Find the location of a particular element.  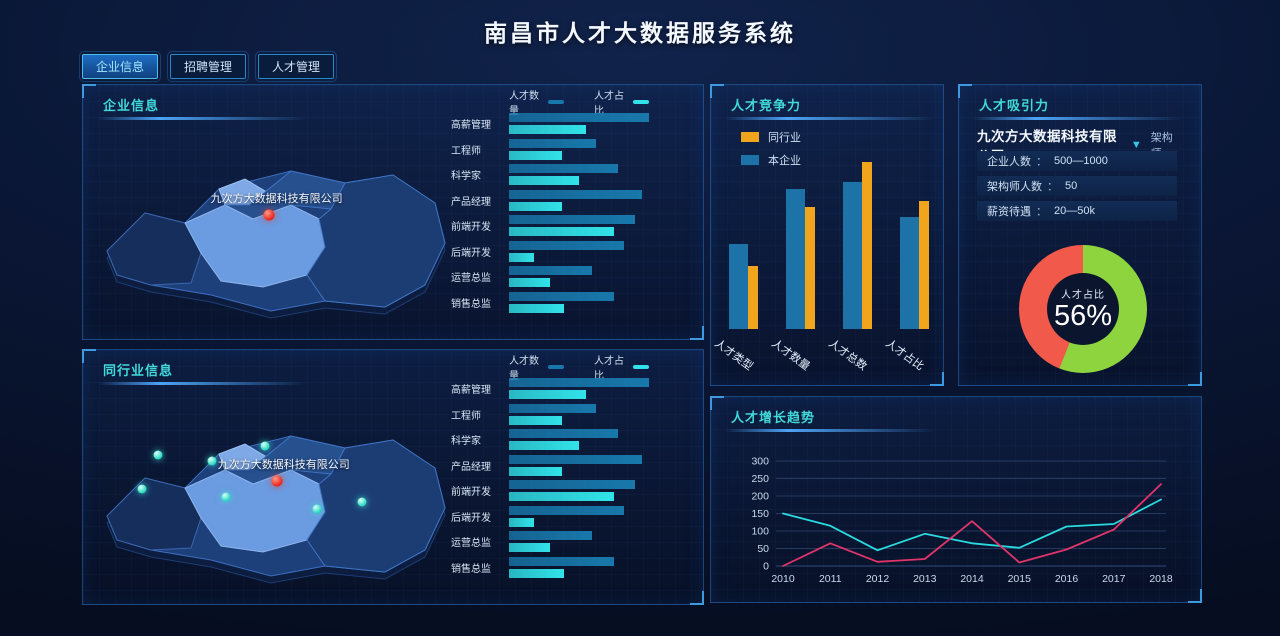

bar-row: 运营总监 is located at coordinates (550, 541).